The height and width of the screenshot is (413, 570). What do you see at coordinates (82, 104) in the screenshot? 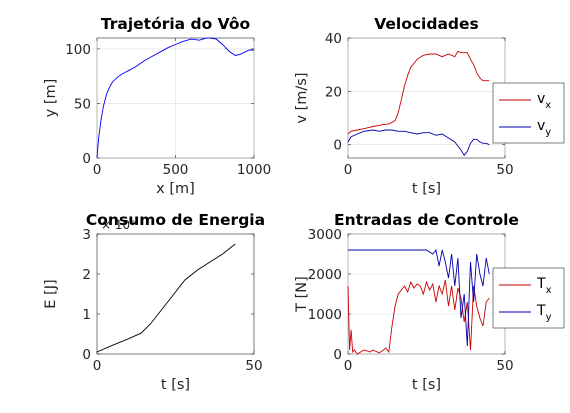
I see `y-tick-label: 50` at bounding box center [82, 104].